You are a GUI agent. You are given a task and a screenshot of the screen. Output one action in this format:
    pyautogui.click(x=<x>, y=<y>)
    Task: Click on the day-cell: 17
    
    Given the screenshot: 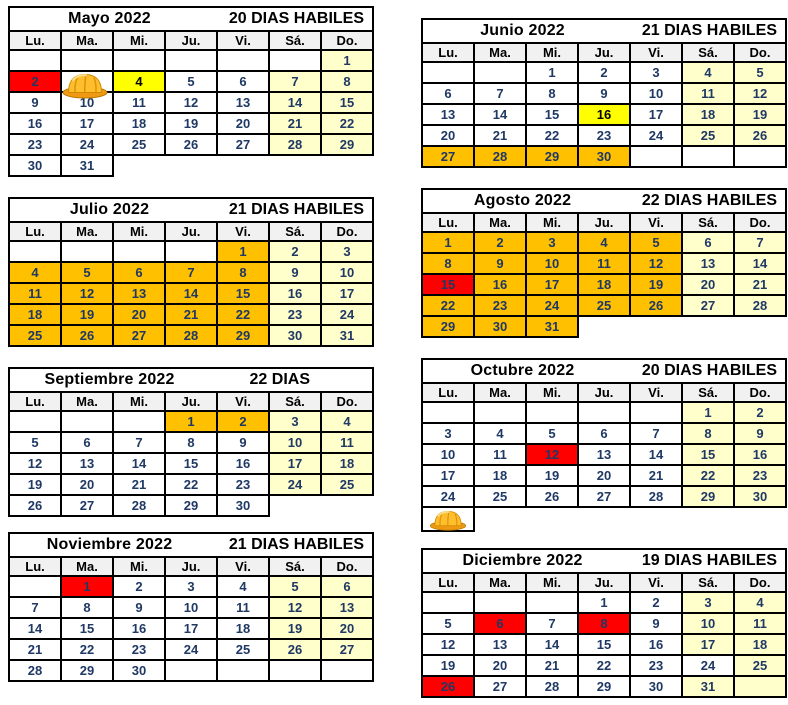 What is the action you would take?
    pyautogui.click(x=87, y=123)
    